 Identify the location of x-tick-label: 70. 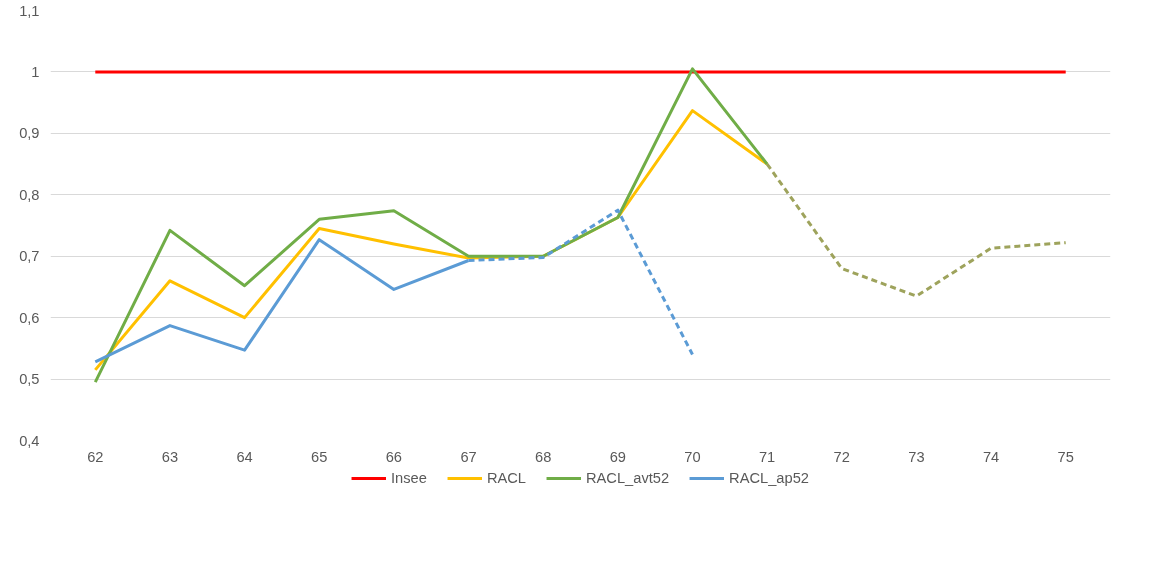
(692, 456).